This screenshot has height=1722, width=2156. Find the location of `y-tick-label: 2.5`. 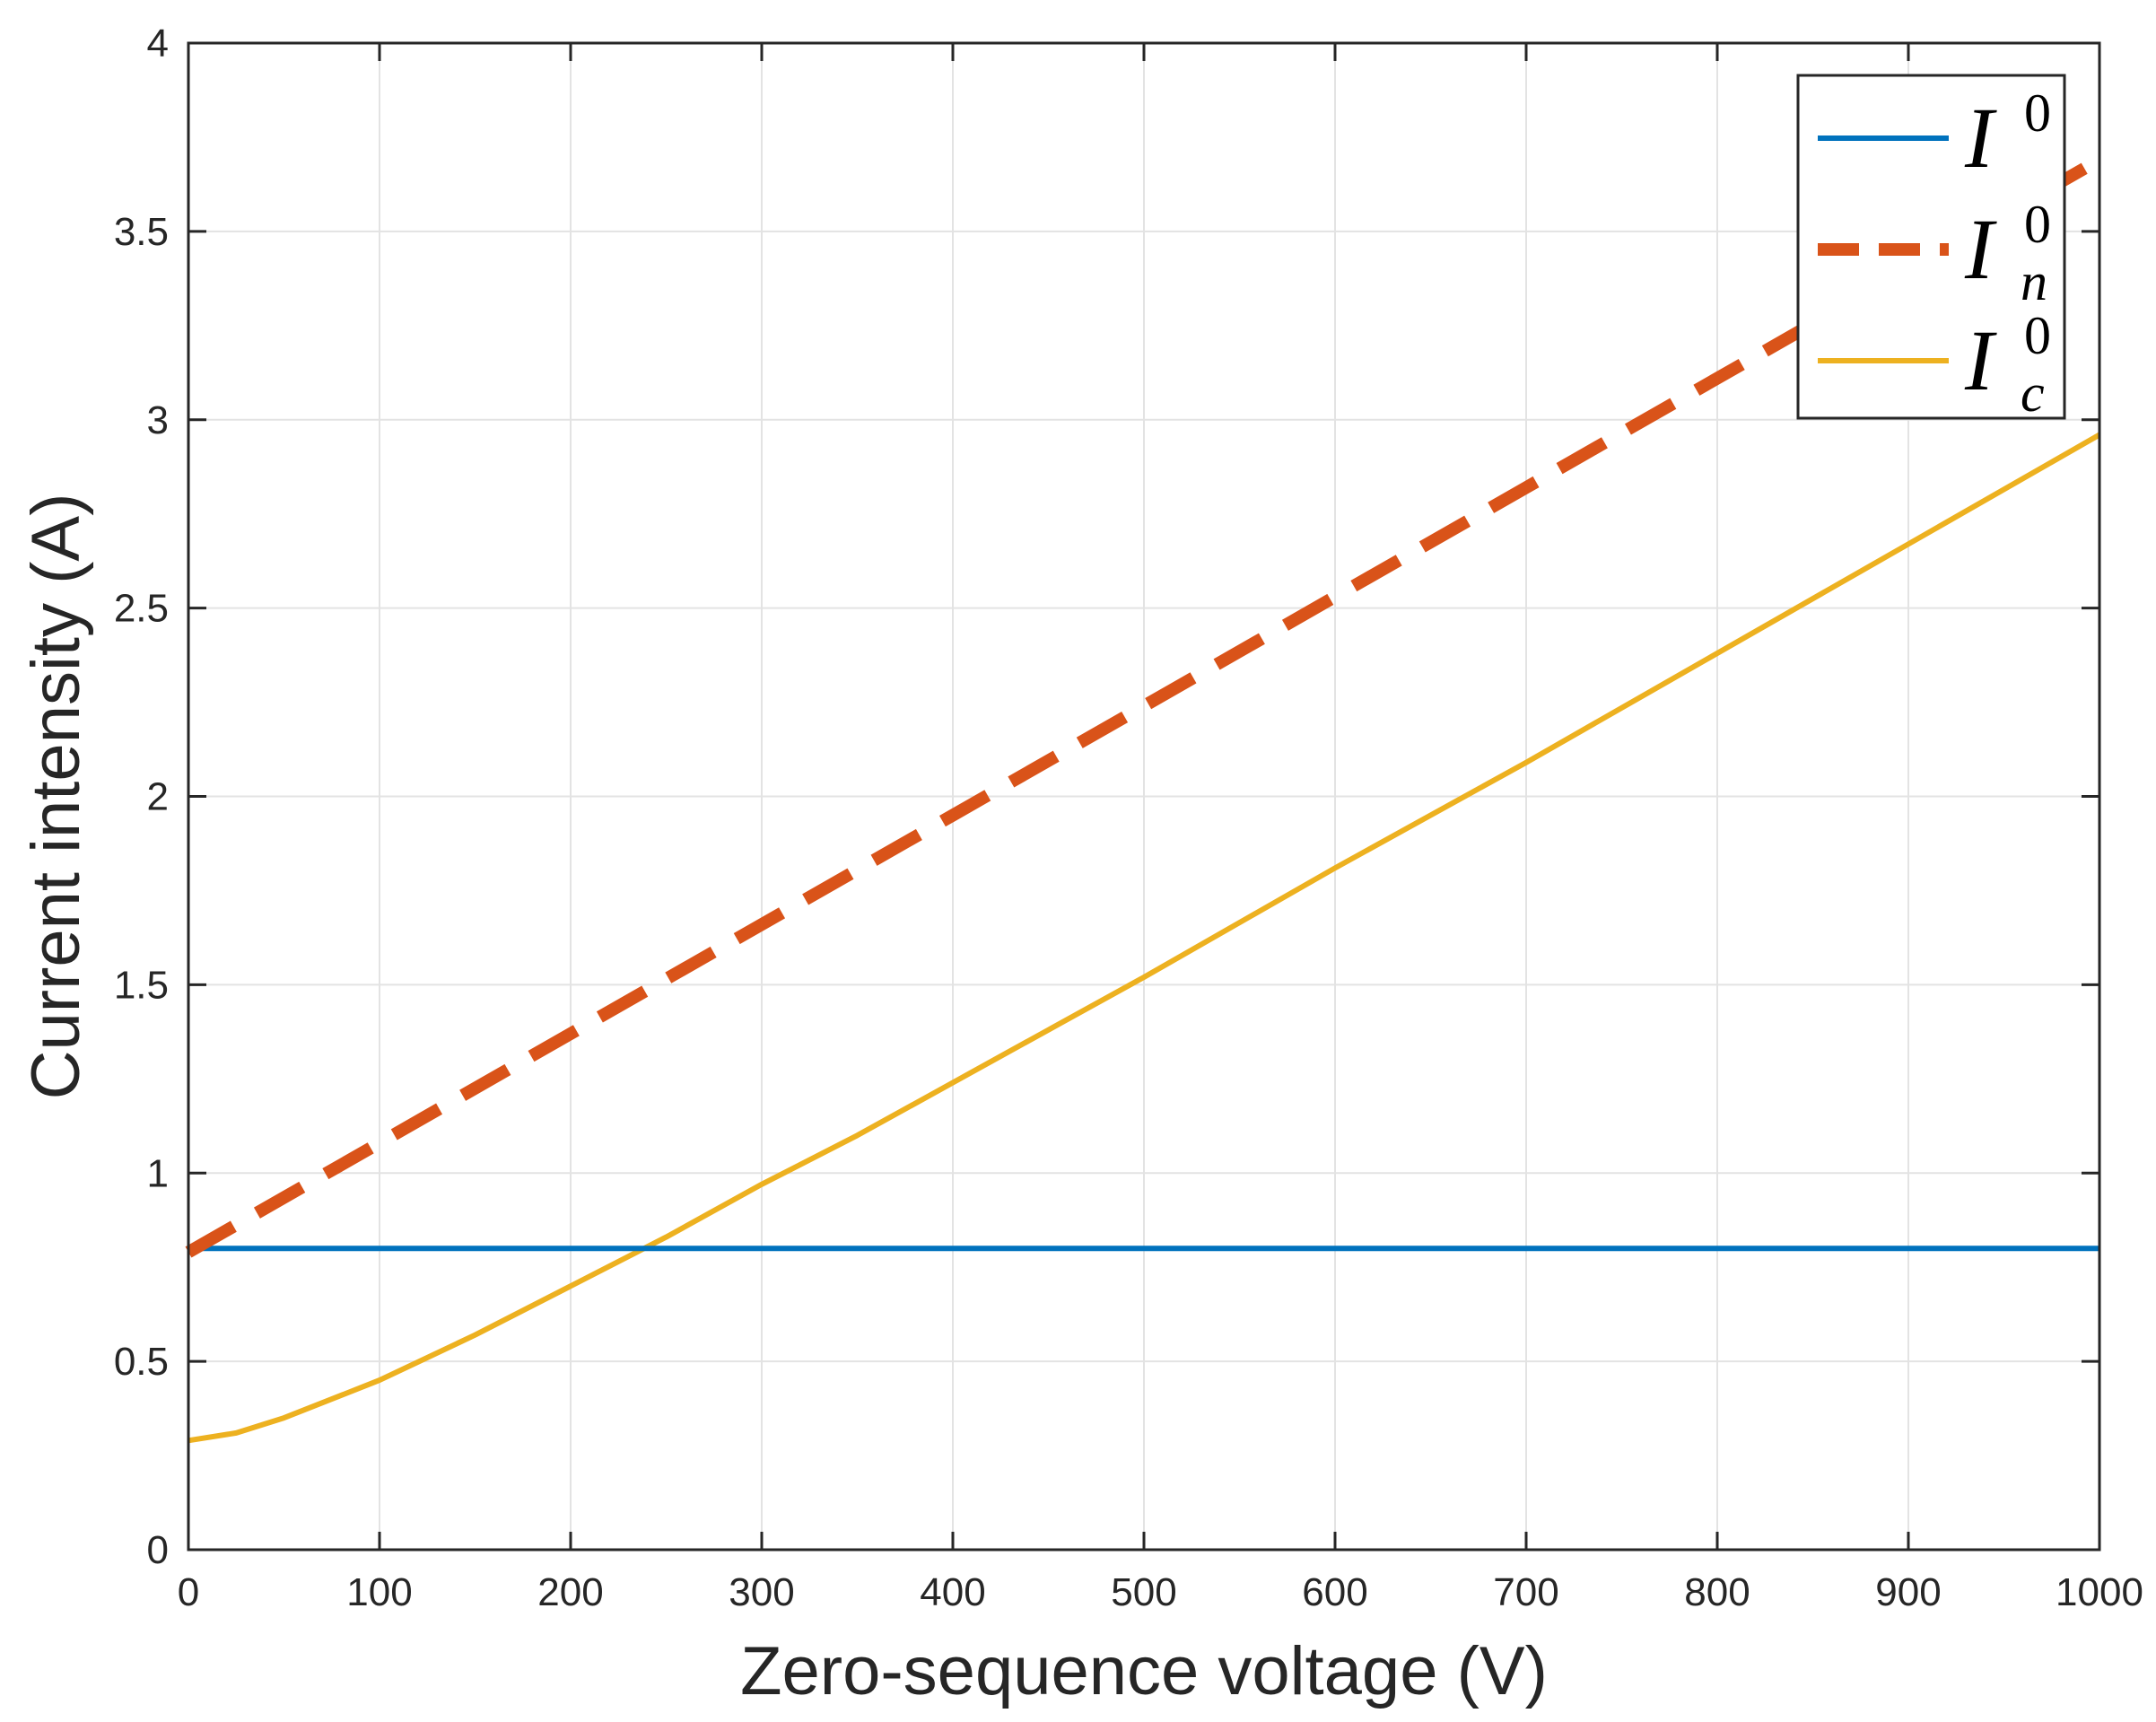

y-tick-label: 2.5 is located at coordinates (141, 609).